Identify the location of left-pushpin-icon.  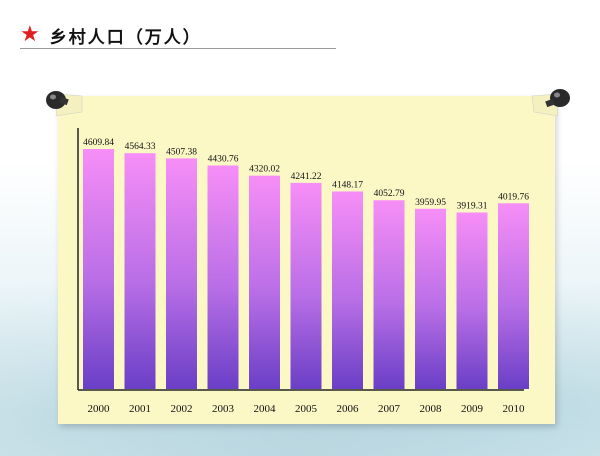
(64, 104).